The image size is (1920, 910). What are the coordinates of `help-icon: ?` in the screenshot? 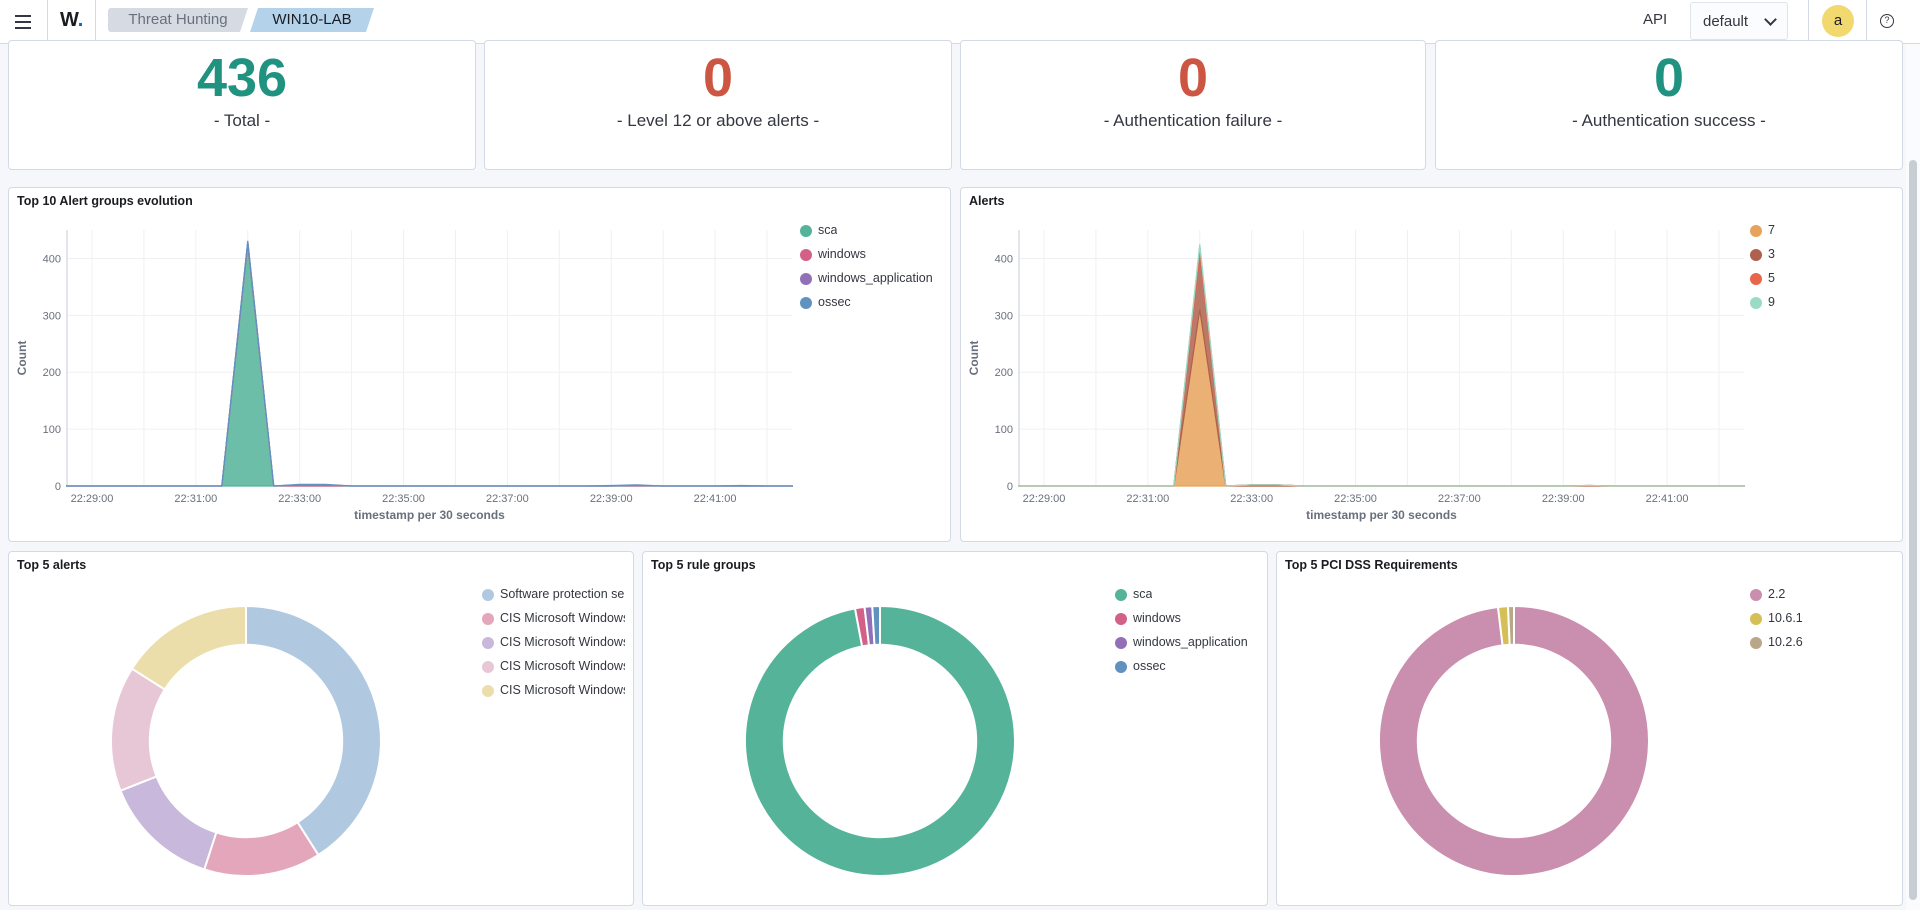 It's located at (1887, 21).